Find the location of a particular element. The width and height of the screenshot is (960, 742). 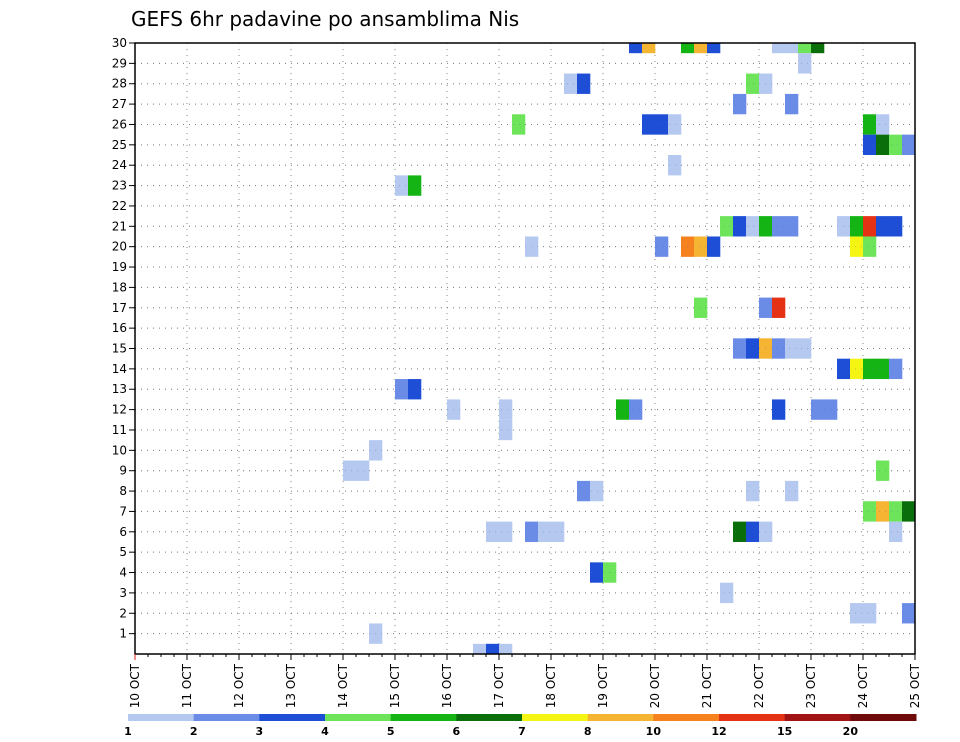

y-tick-label: 6 is located at coordinates (123, 532).